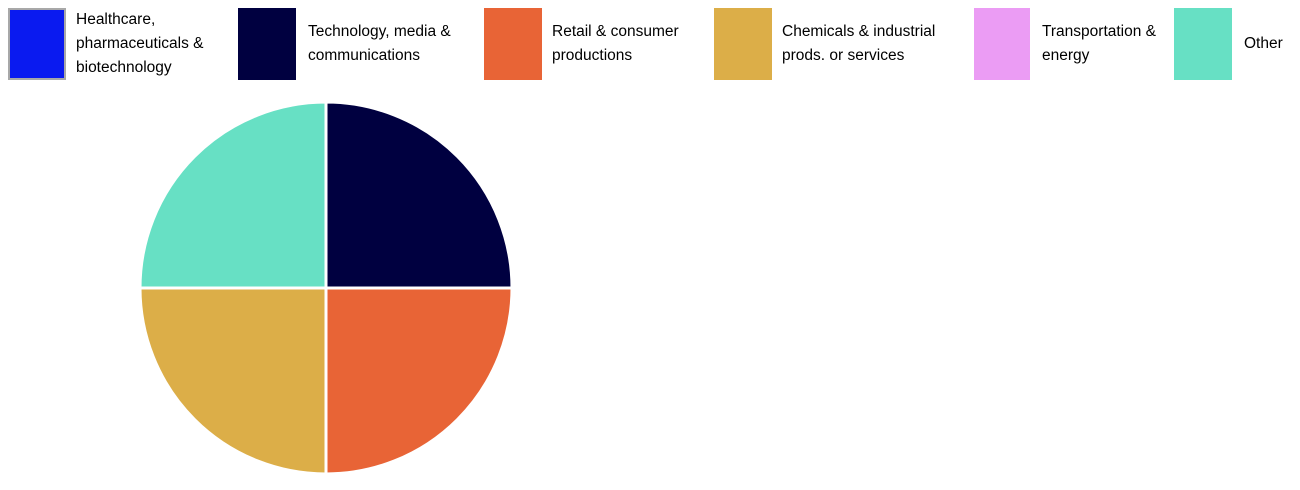 Image resolution: width=1300 pixels, height=490 pixels. What do you see at coordinates (1099, 31) in the screenshot?
I see `legend-label-line: Transportation &` at bounding box center [1099, 31].